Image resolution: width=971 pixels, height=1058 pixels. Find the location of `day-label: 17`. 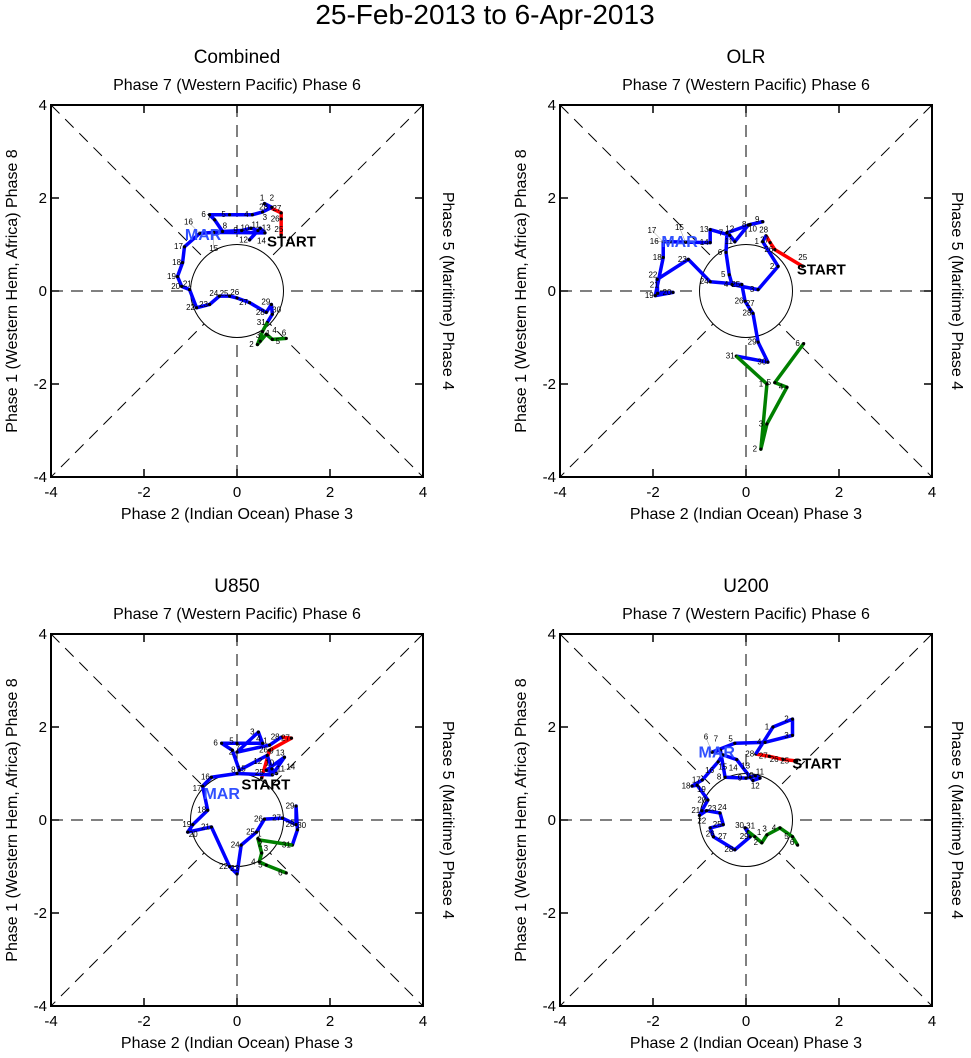

day-label: 17 is located at coordinates (178, 246).